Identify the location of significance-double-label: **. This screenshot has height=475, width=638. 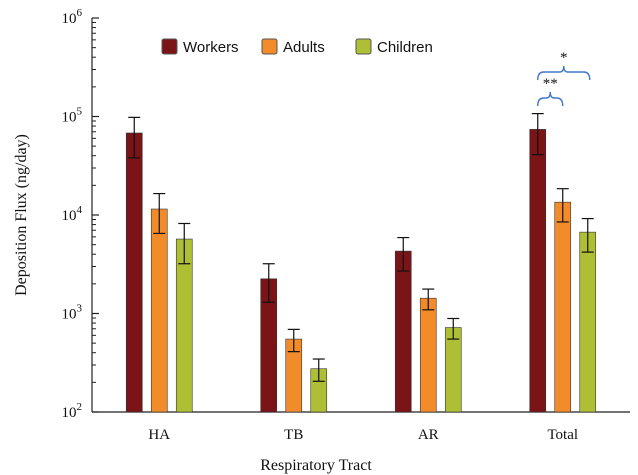
(550, 84).